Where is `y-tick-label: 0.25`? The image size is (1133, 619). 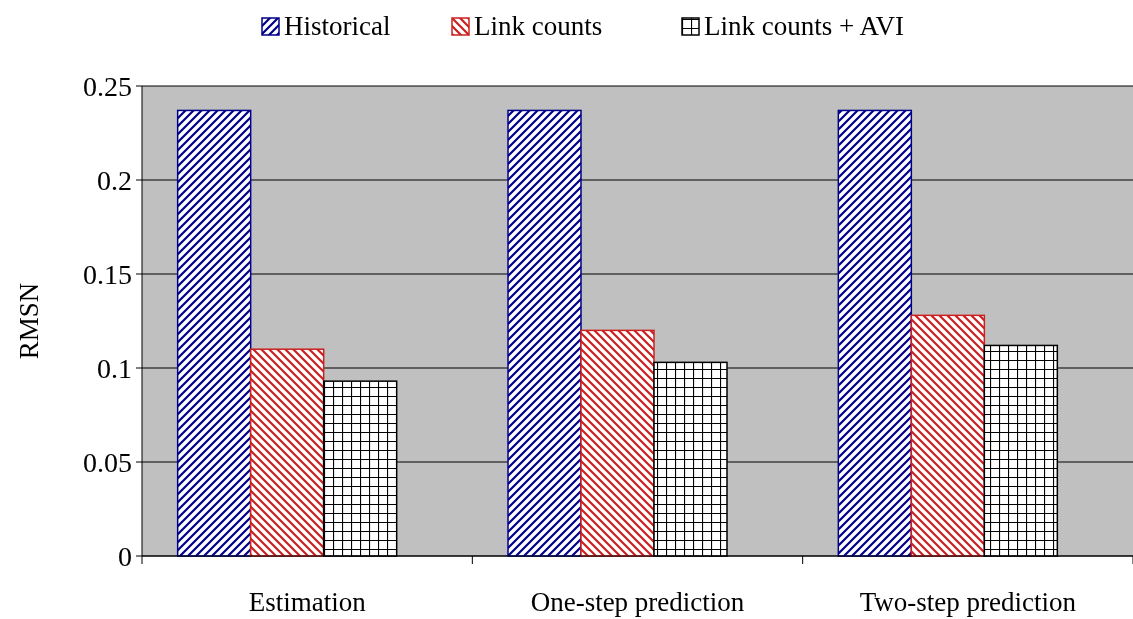
y-tick-label: 0.25 is located at coordinates (107, 86).